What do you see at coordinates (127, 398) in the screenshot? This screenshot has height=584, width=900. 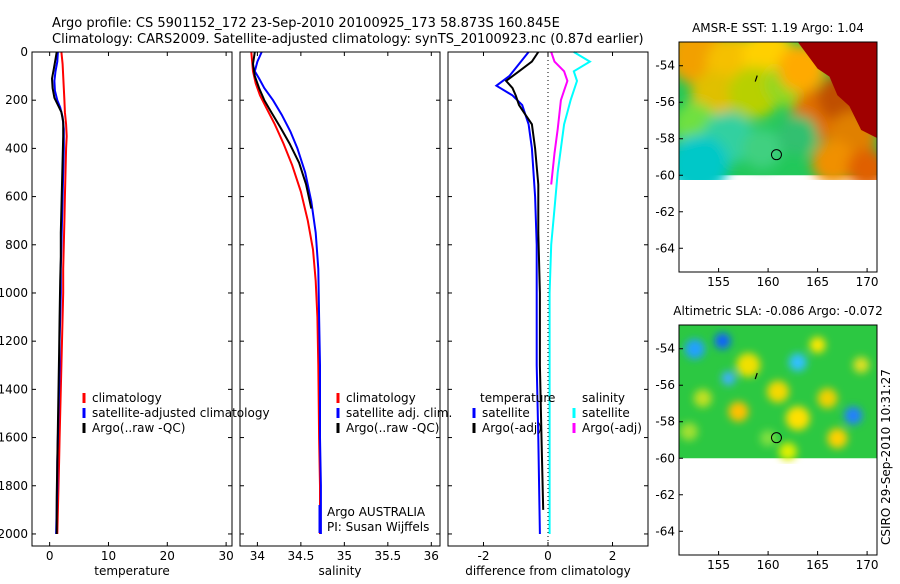 I see `temperature-legend-entry: climatology` at bounding box center [127, 398].